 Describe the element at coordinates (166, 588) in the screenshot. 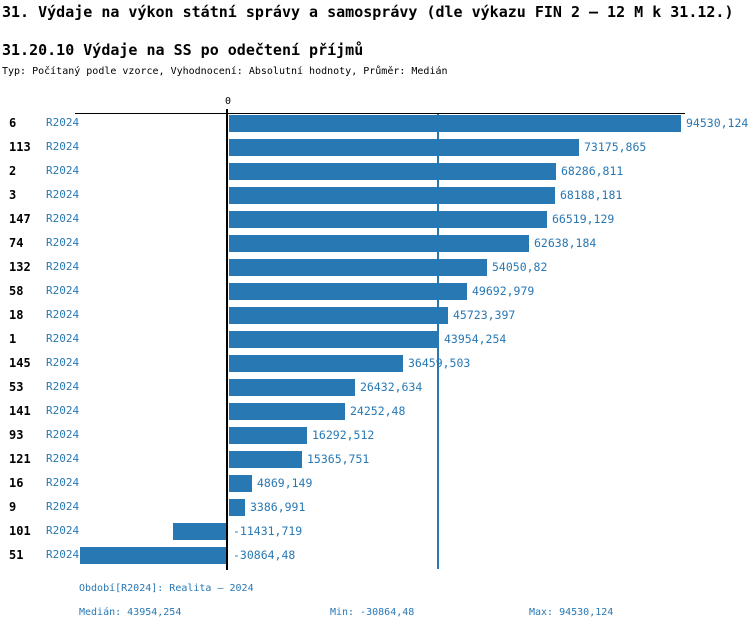

I see `footer-period: Období[R2024]: Realita – 2024` at that location.